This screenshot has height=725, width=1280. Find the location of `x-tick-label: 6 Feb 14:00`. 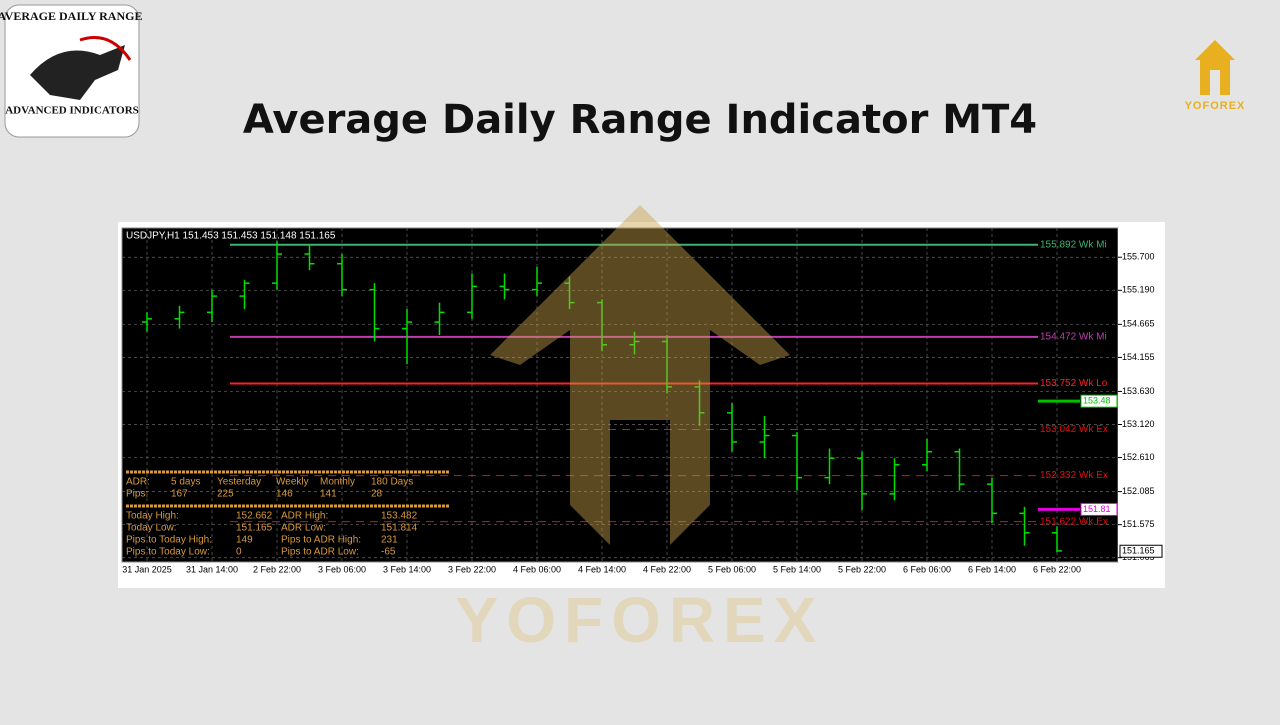

x-tick-label: 6 Feb 14:00 is located at coordinates (992, 569).